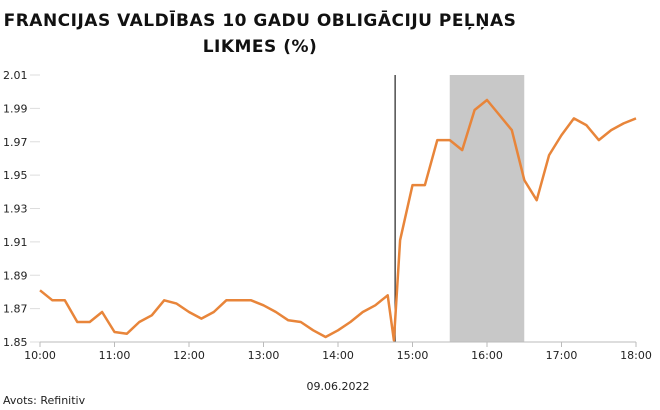 Image resolution: width=660 pixels, height=410 pixels. Describe the element at coordinates (15, 142) in the screenshot. I see `y-tick-label: 1.97` at that location.